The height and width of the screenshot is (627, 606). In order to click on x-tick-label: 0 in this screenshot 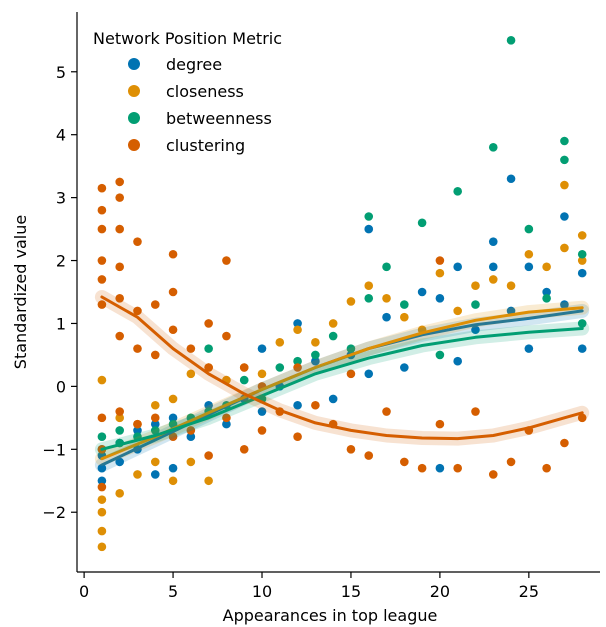, I will do `click(84, 591)`.